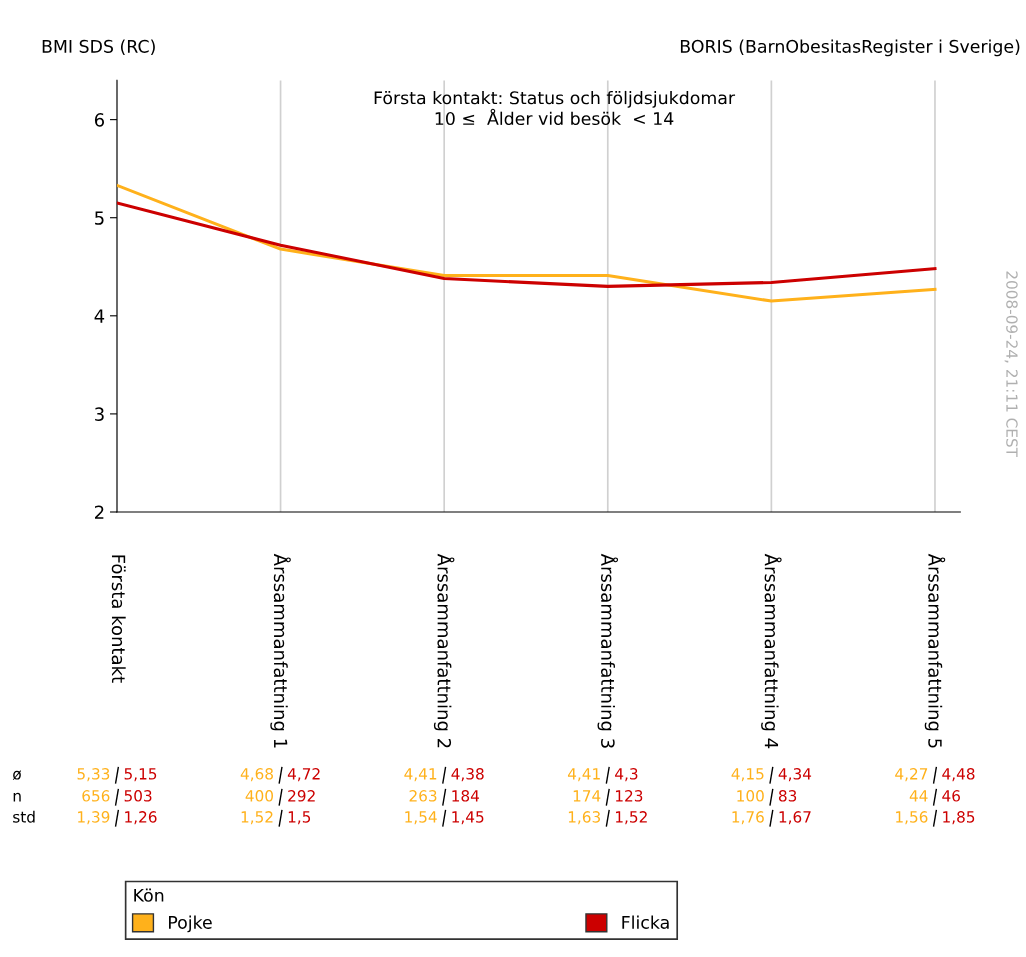  What do you see at coordinates (99, 120) in the screenshot?
I see `y-tick-label: 6` at bounding box center [99, 120].